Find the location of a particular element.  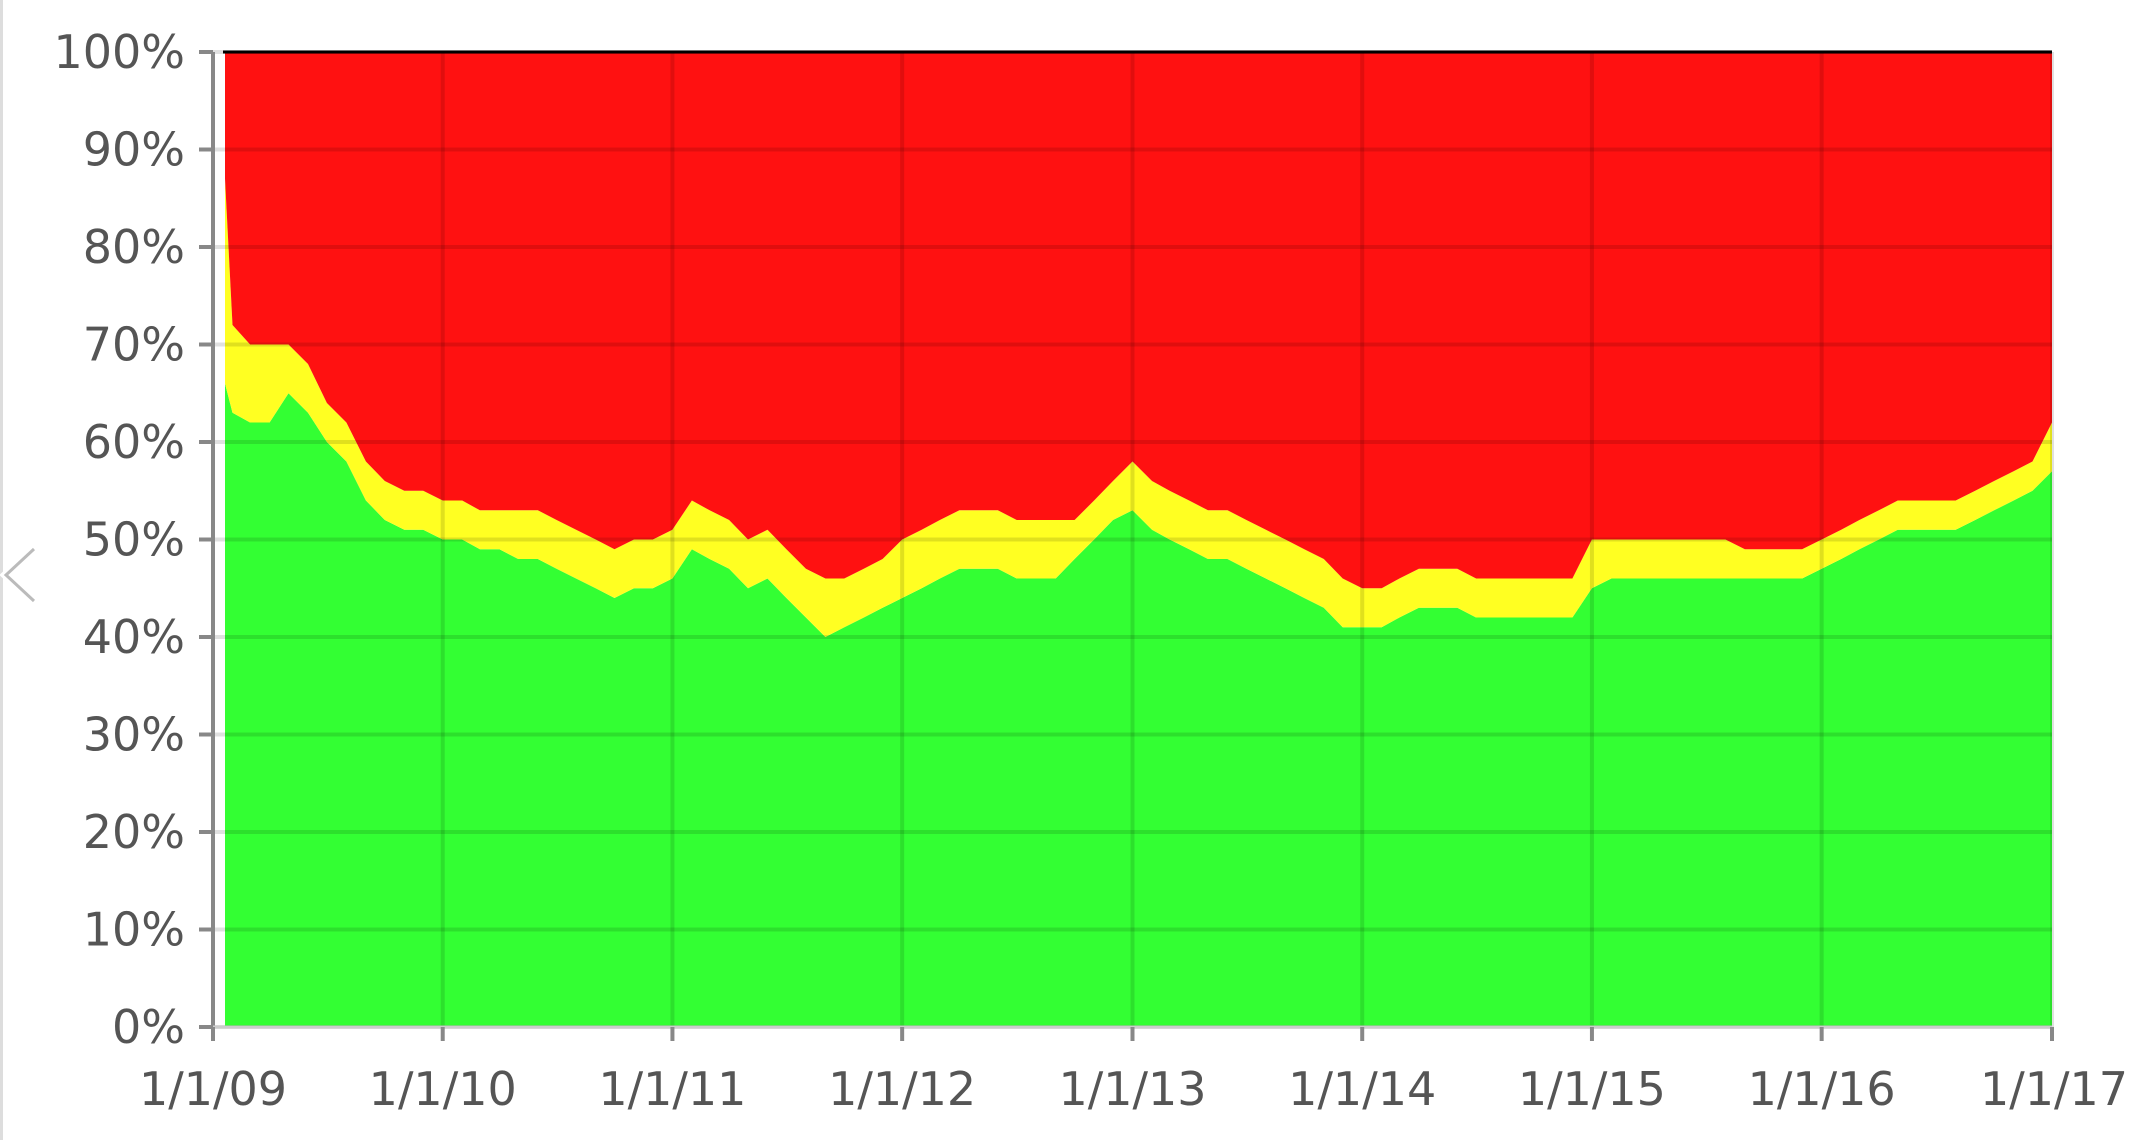

x-tick-label: 1/1/13 is located at coordinates (1132, 1089).